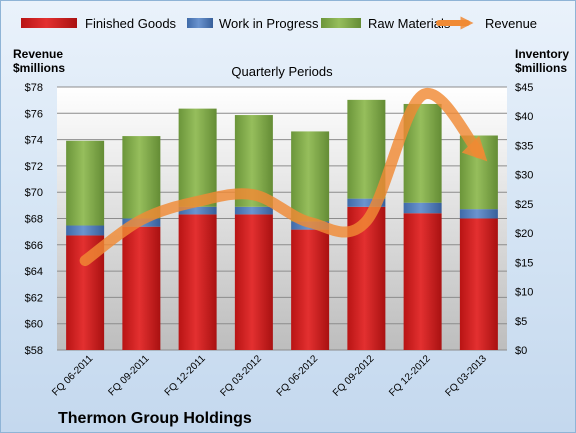 Image resolution: width=576 pixels, height=433 pixels. Describe the element at coordinates (200, 23) in the screenshot. I see `legend-swatch-work-in-progress` at that location.